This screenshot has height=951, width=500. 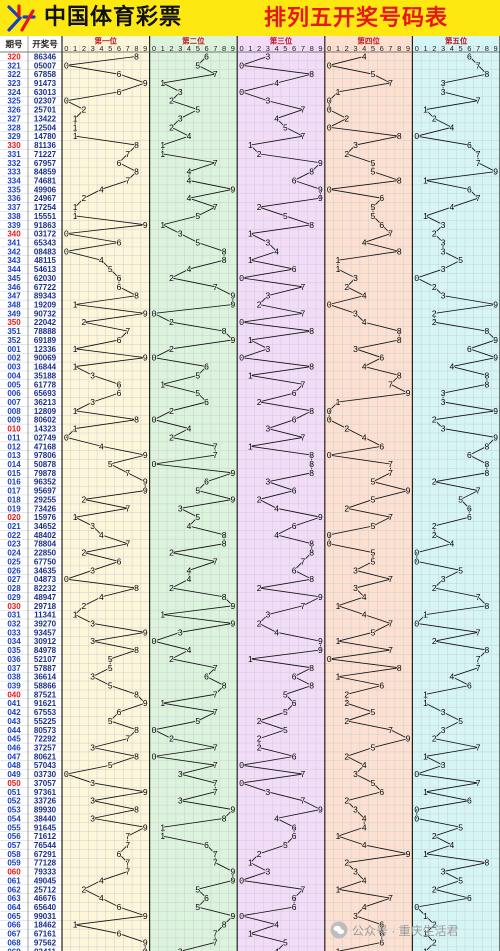 I want to click on issue-cell: 026, so click(x=14, y=570).